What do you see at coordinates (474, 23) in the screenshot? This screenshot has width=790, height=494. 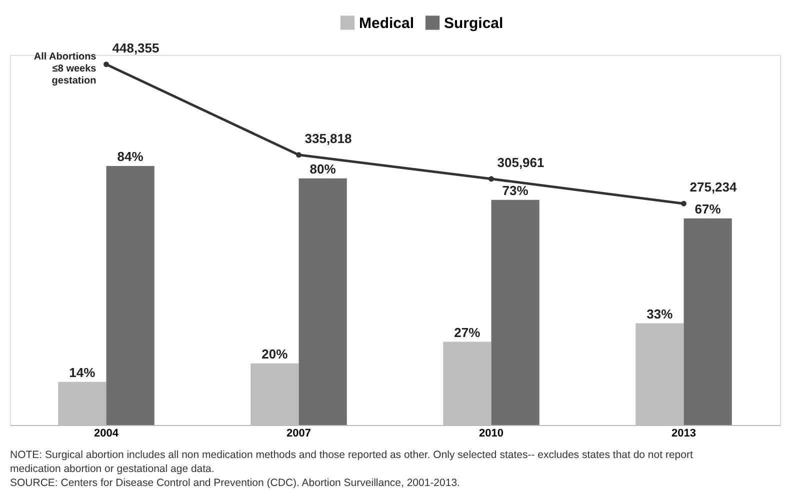 I see `legend-label: Surgical` at bounding box center [474, 23].